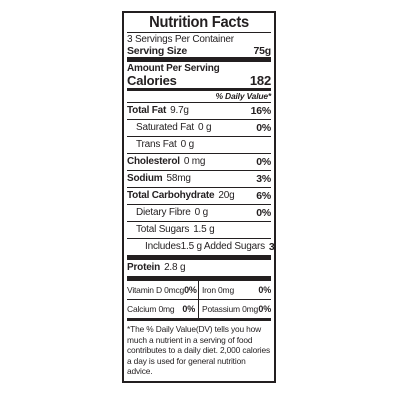  What do you see at coordinates (163, 290) in the screenshot?
I see `vitamin-d-cell: Vitamin D 0mcg 0%` at bounding box center [163, 290].